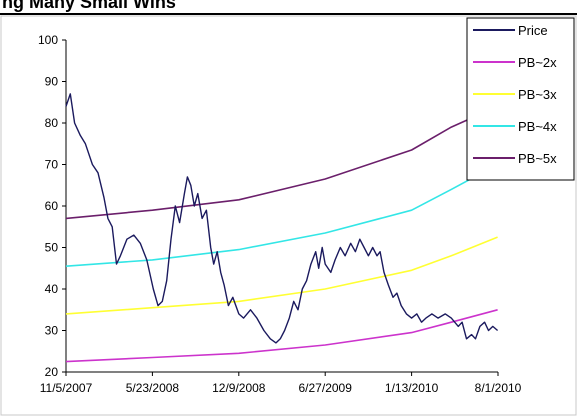 The image size is (577, 416). Describe the element at coordinates (52, 82) in the screenshot. I see `y-tick-label: 90` at that location.